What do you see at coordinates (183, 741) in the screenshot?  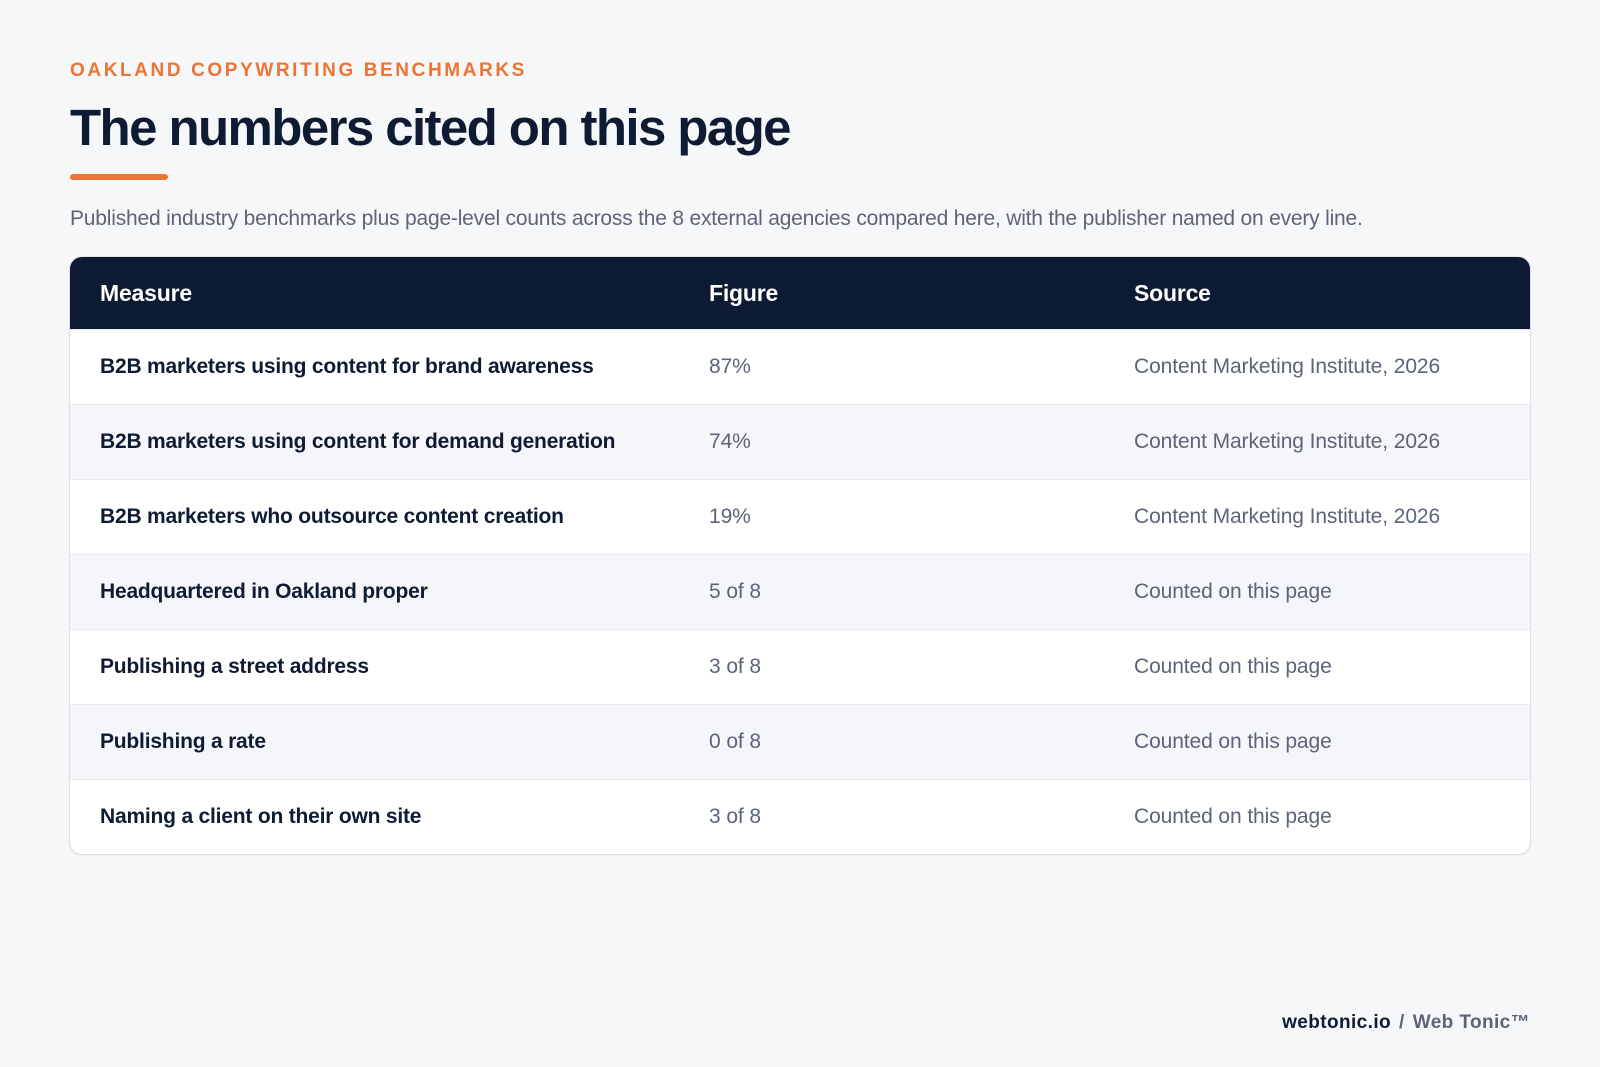 I see `measure-cell: Publishing a rate` at bounding box center [183, 741].